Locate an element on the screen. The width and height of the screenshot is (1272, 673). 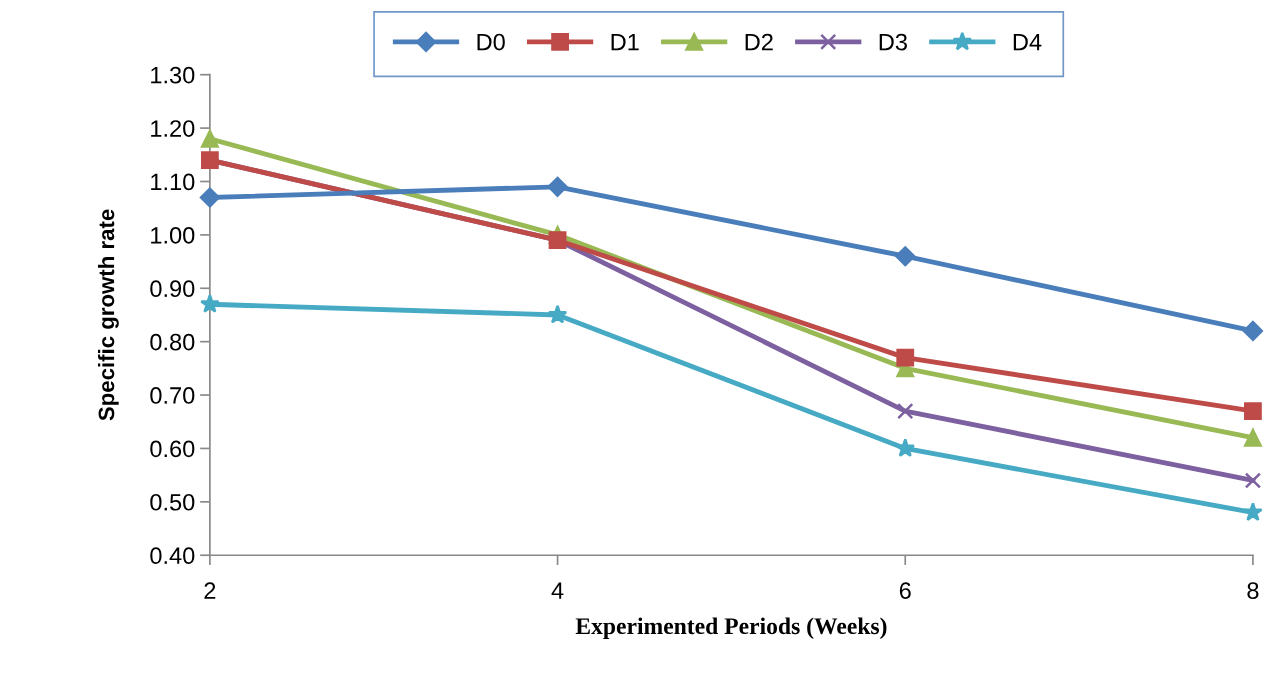
y-tick-label: 1.30 is located at coordinates (173, 75).